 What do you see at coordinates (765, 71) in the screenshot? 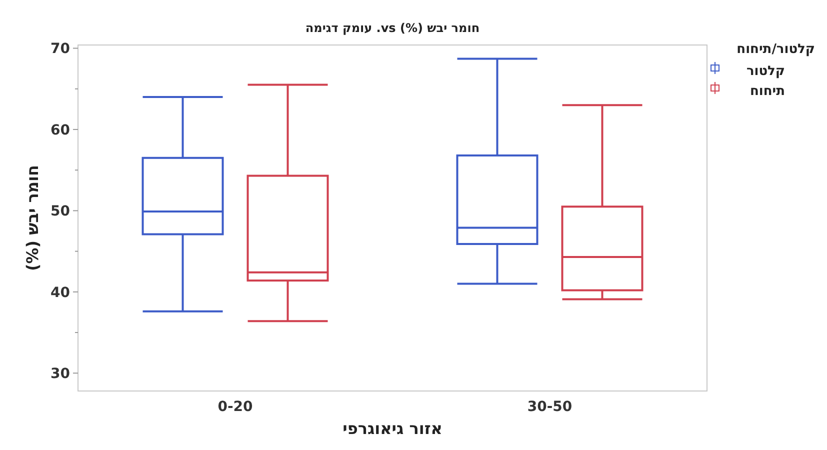
I see `legend-label: קלטור` at bounding box center [765, 71].